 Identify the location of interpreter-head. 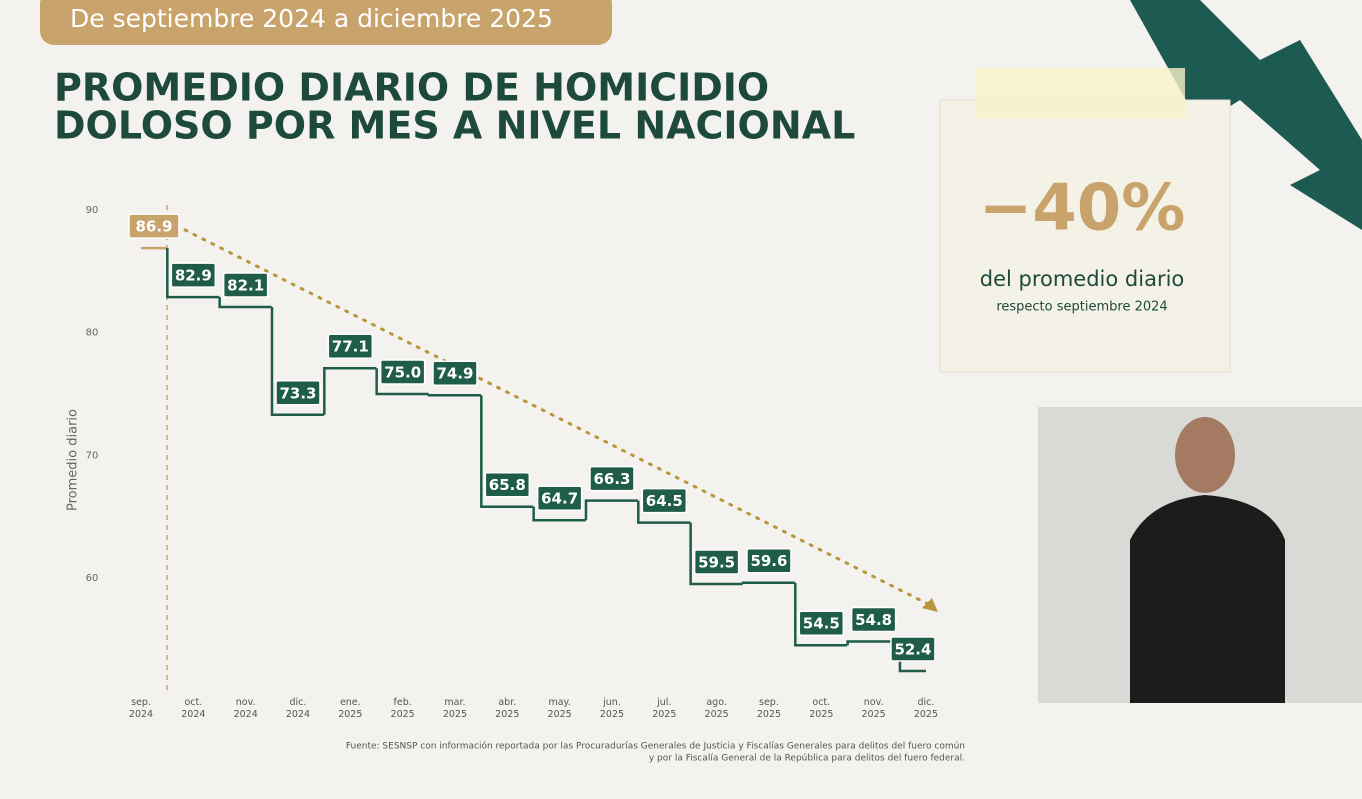
(1205, 455).